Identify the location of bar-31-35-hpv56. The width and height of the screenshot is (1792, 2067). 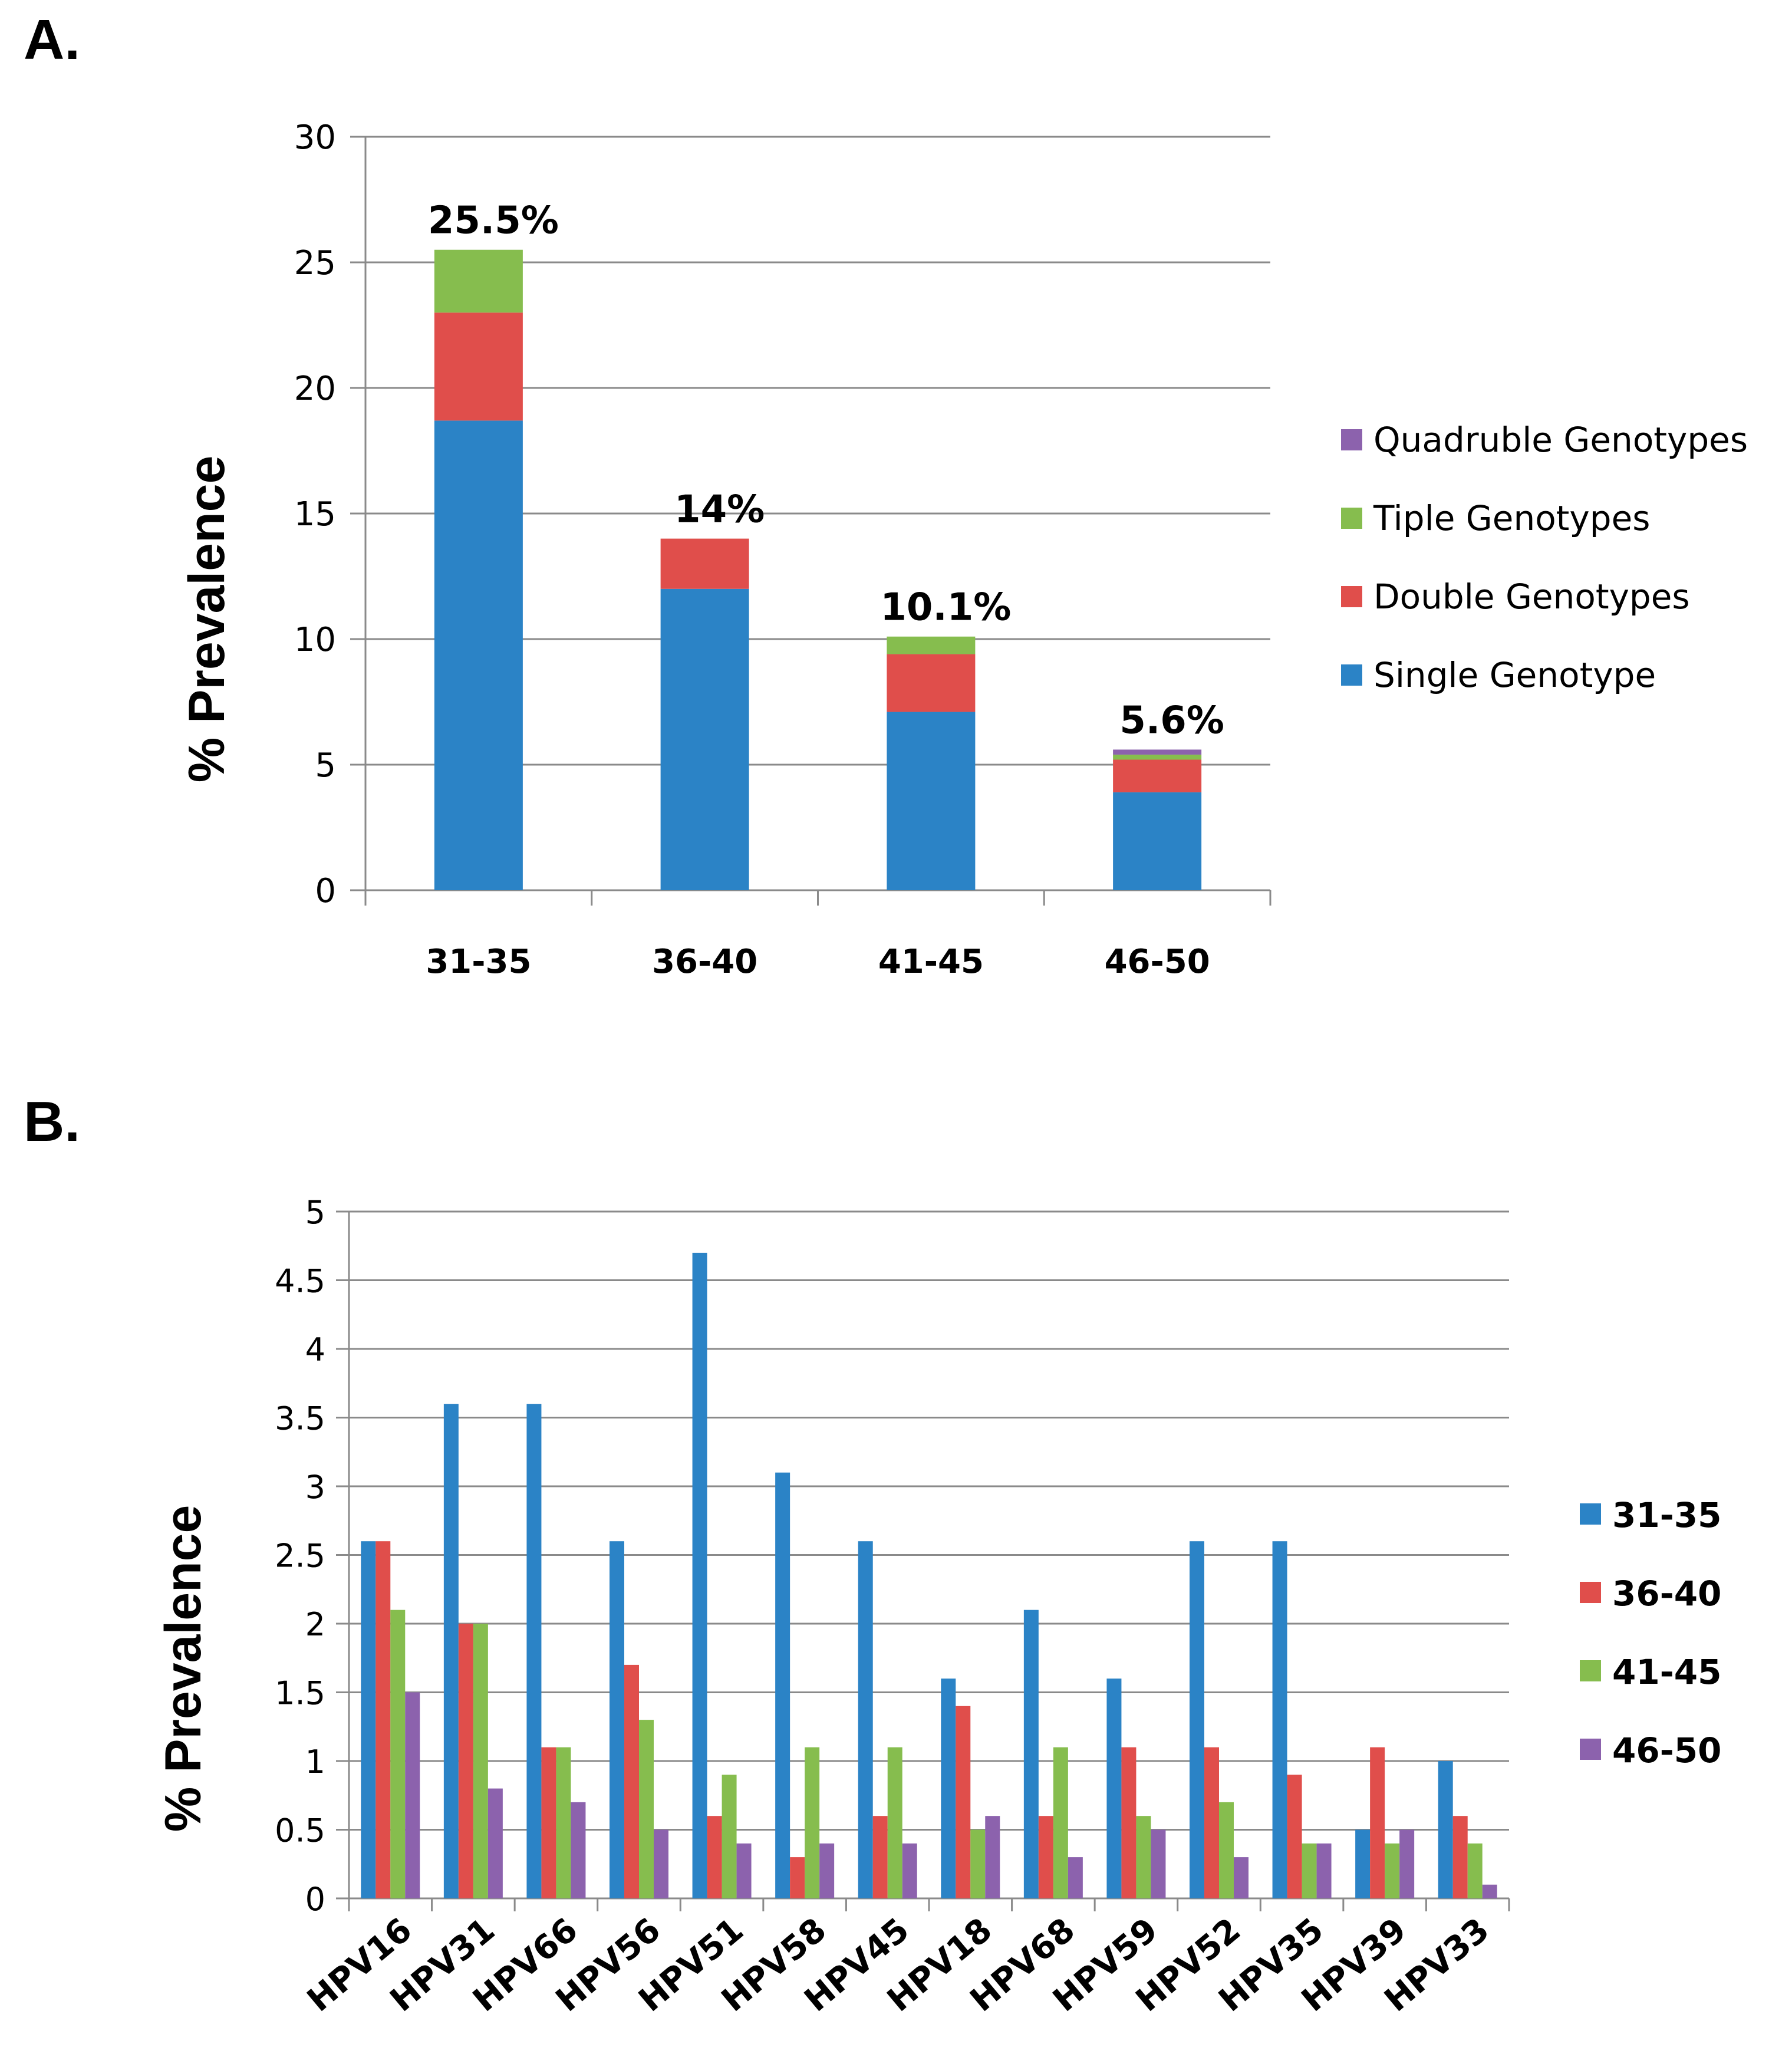
(617, 1720).